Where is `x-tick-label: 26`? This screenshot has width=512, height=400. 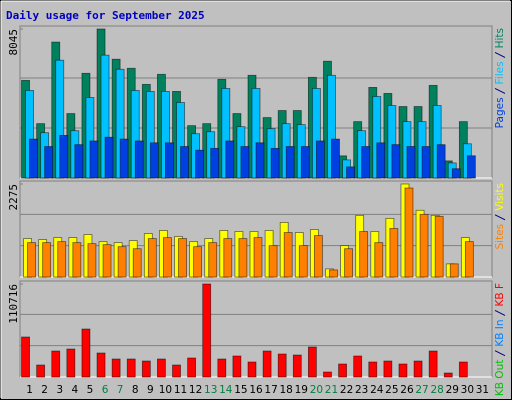
x-tick-label: 26 is located at coordinates (407, 390).